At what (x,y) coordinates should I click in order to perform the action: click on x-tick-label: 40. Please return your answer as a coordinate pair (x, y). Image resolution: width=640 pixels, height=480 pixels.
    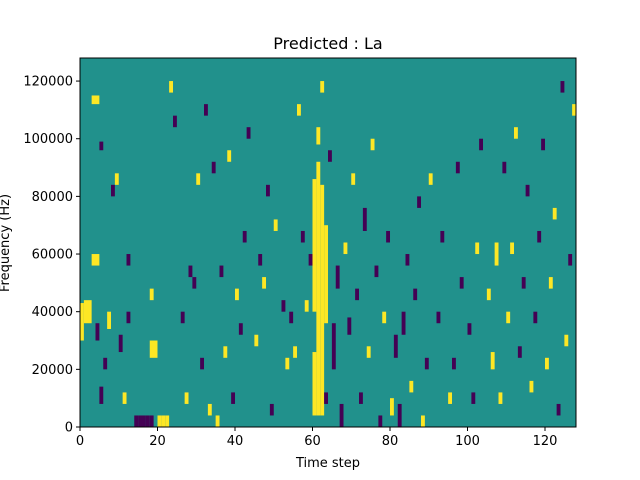
    Looking at the image, I should click on (235, 441).